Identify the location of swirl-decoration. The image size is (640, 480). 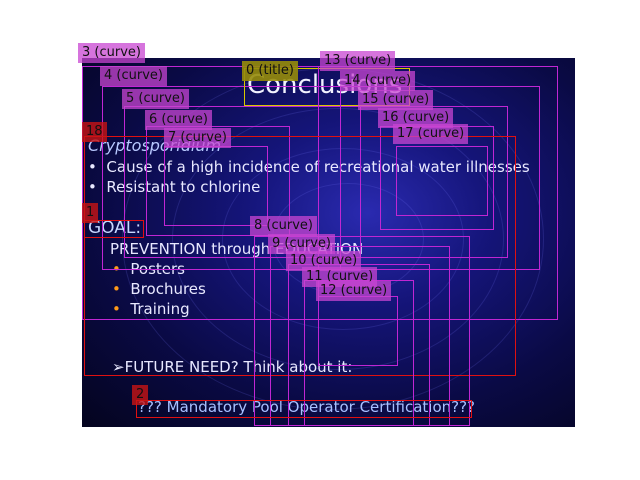
(343, 239).